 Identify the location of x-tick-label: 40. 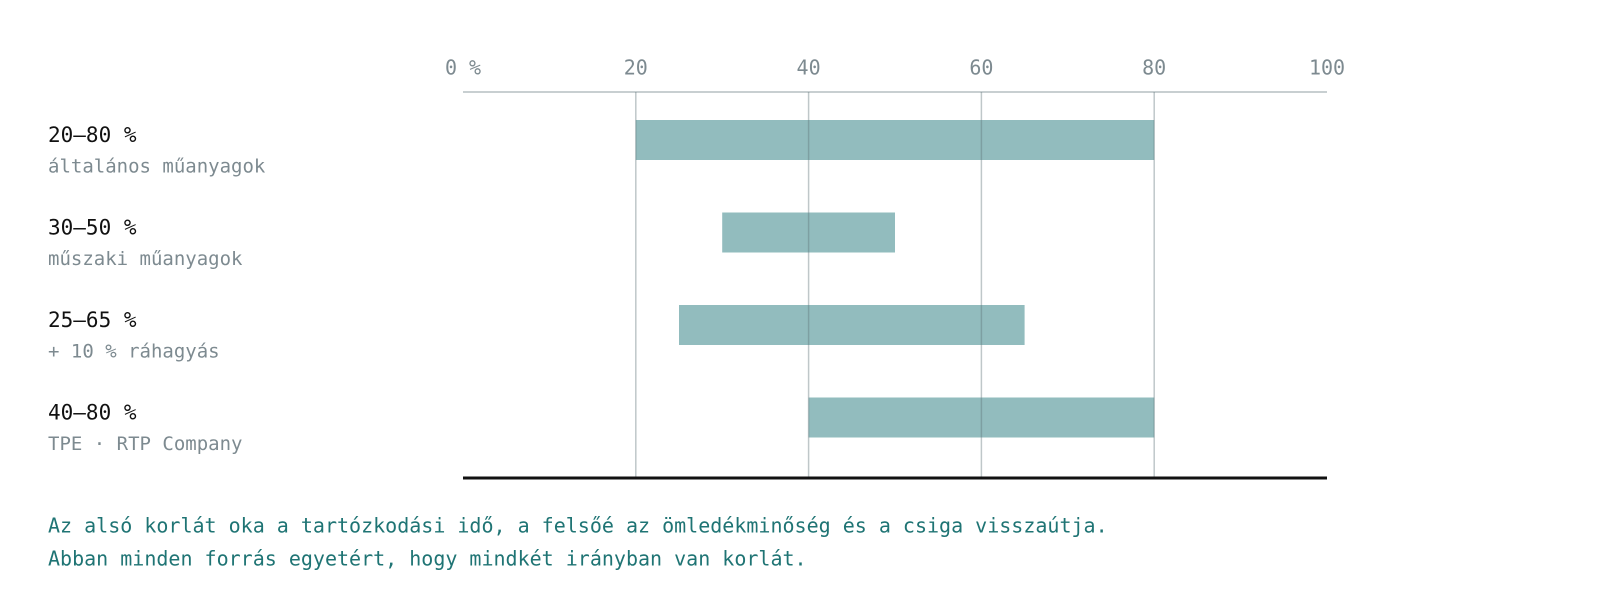
(809, 68).